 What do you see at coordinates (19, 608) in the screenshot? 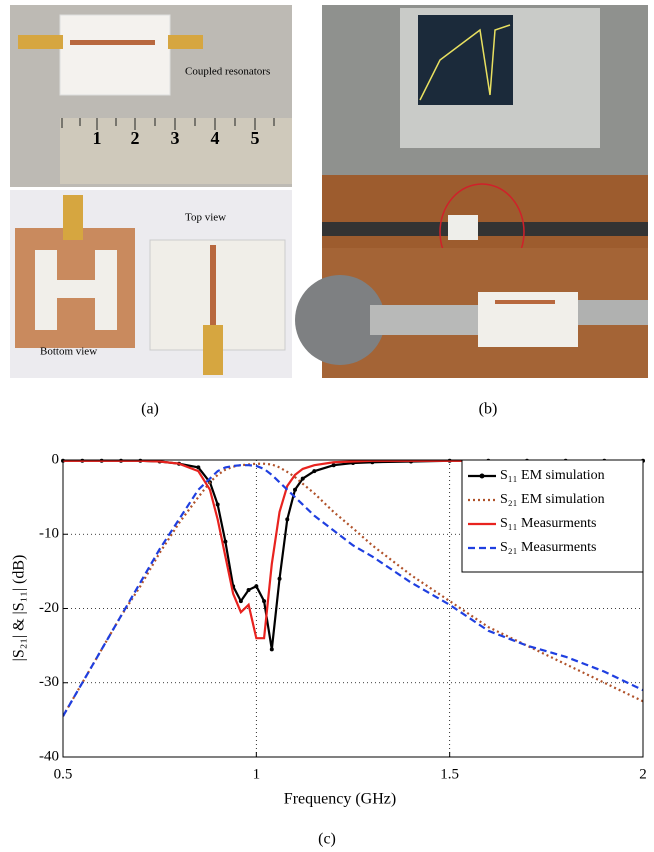
I see `y-axis-label: |S₂₁| & |S₁₁| (dB)` at bounding box center [19, 608].